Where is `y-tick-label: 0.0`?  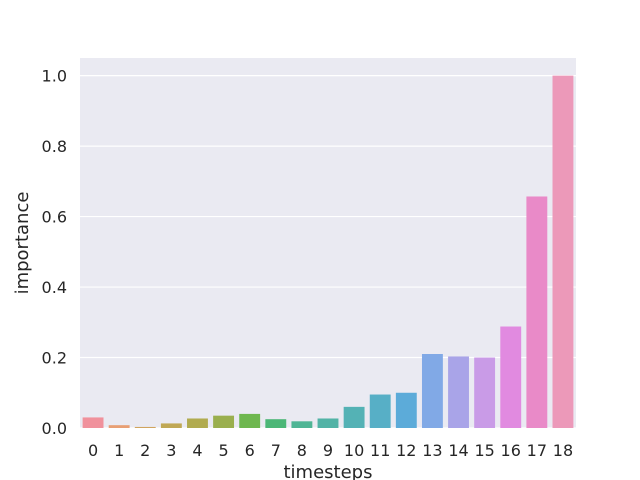
y-tick-label: 0.0 is located at coordinates (54, 428).